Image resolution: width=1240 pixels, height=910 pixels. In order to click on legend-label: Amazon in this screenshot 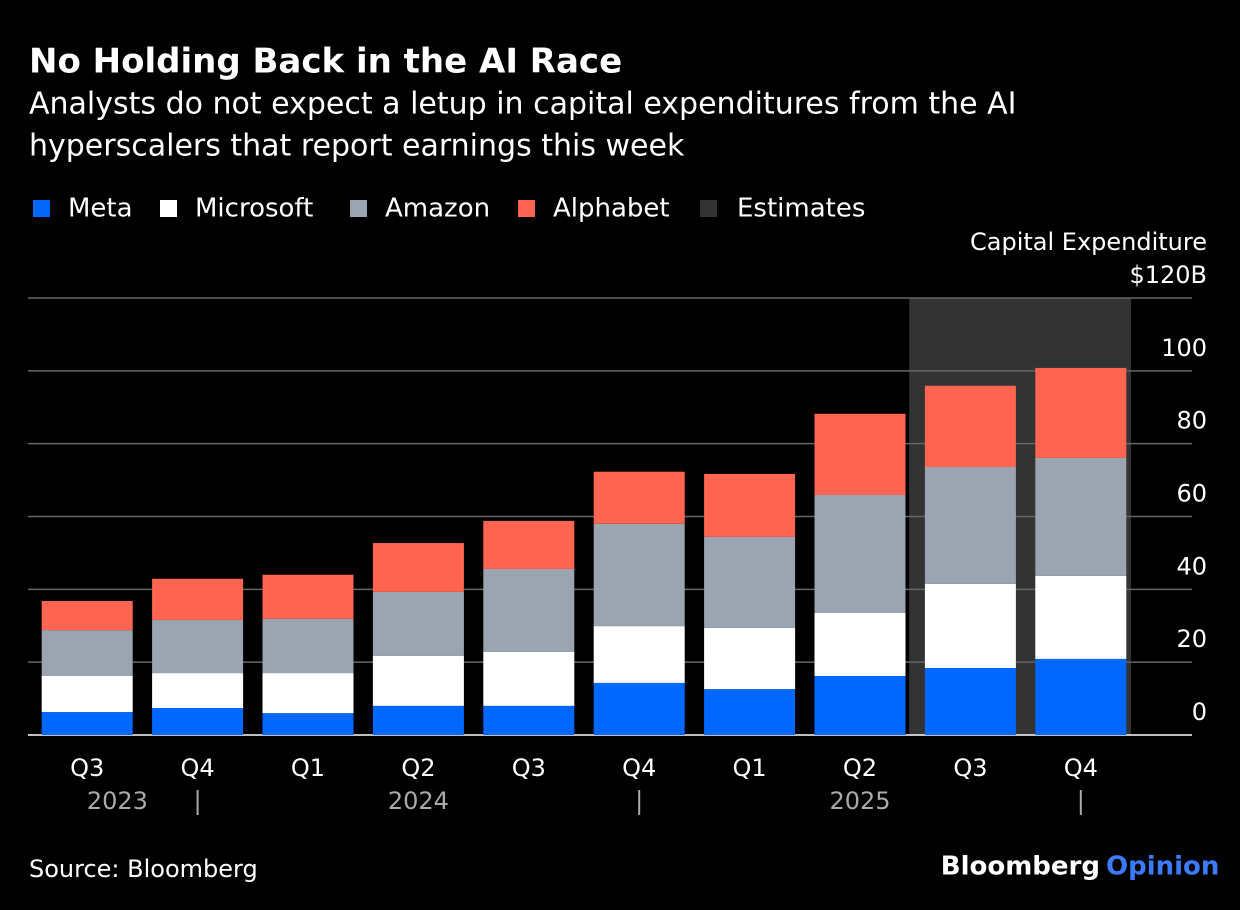, I will do `click(437, 209)`.